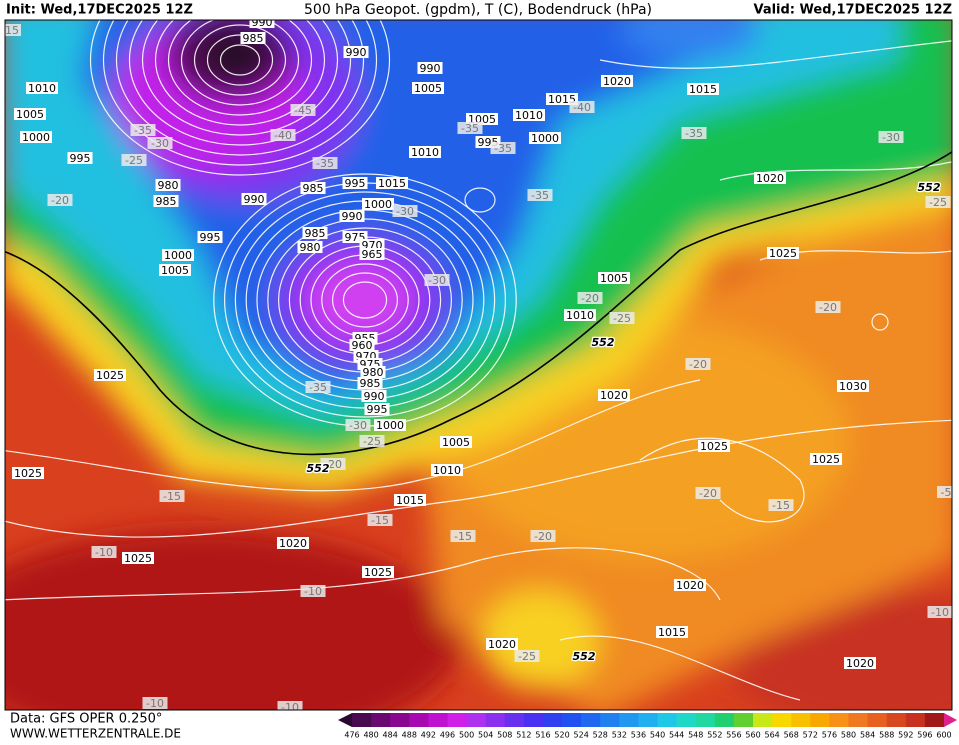 The image size is (959, 745). What do you see at coordinates (540, 195) in the screenshot?
I see `temperature-label: -35` at bounding box center [540, 195].